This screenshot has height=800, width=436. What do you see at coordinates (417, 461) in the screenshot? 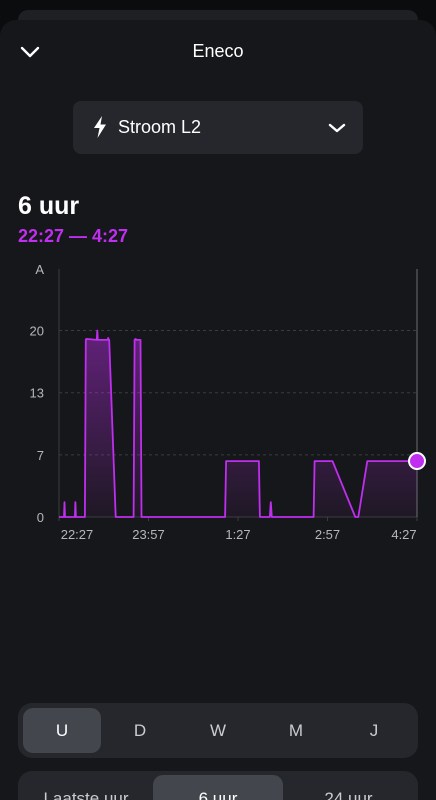
I see `current-value-marker` at bounding box center [417, 461].